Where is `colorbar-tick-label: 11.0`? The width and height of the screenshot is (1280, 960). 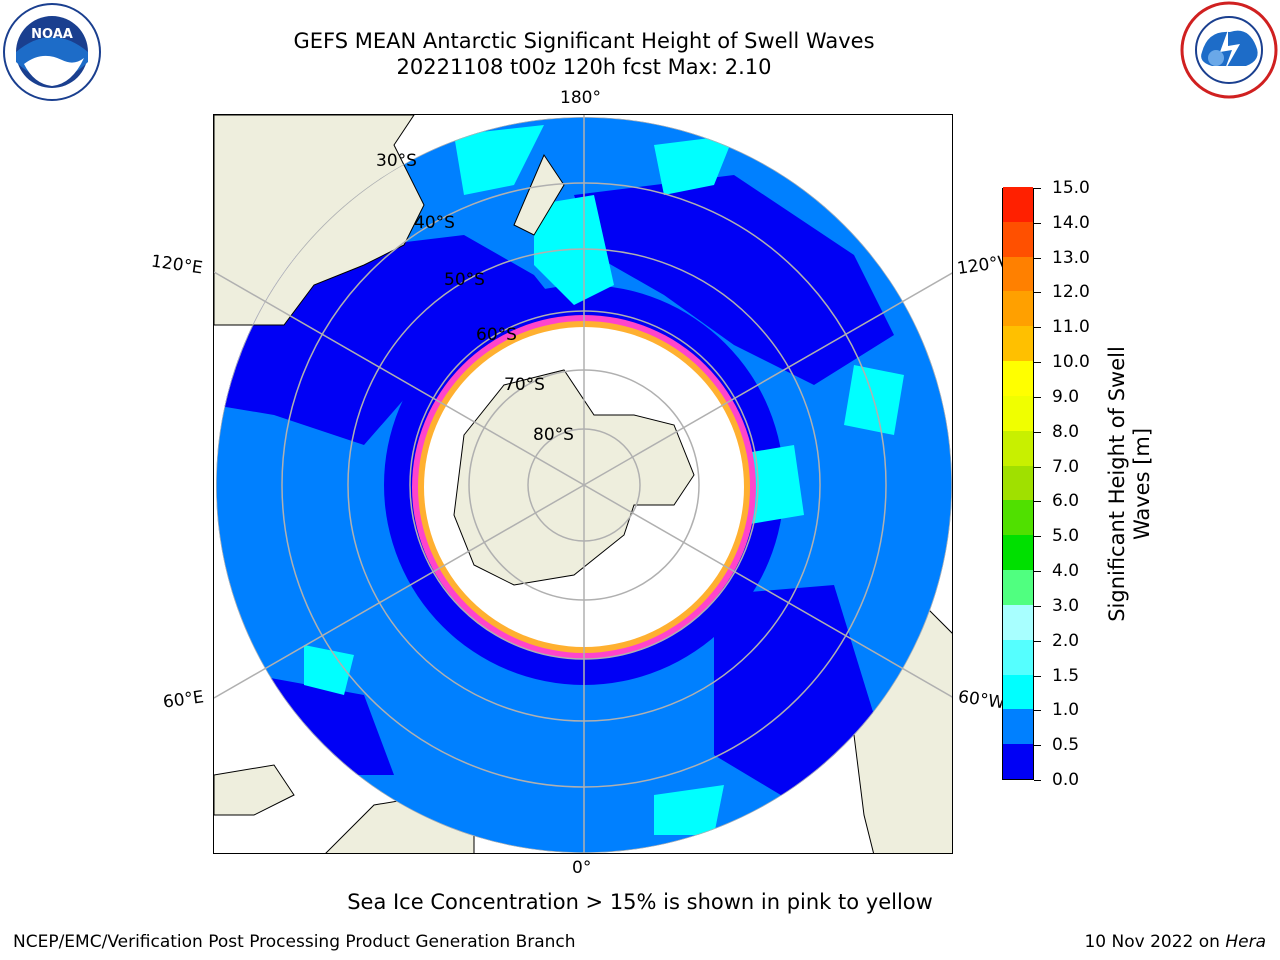
colorbar-tick-label: 11.0 is located at coordinates (1071, 327).